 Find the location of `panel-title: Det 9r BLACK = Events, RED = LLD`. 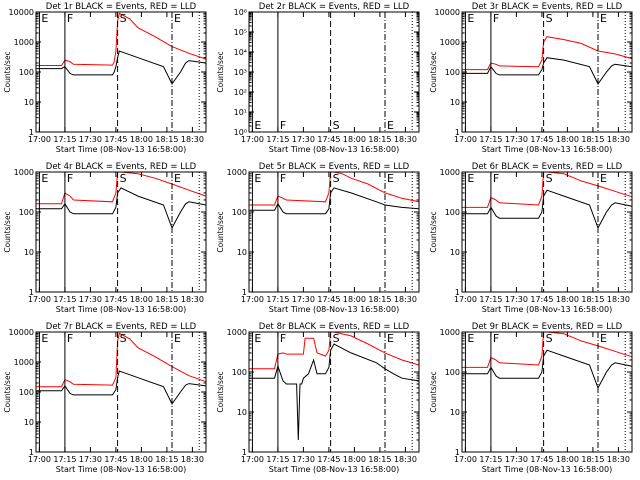

panel-title: Det 9r BLACK = Events, RED = LLD is located at coordinates (547, 327).